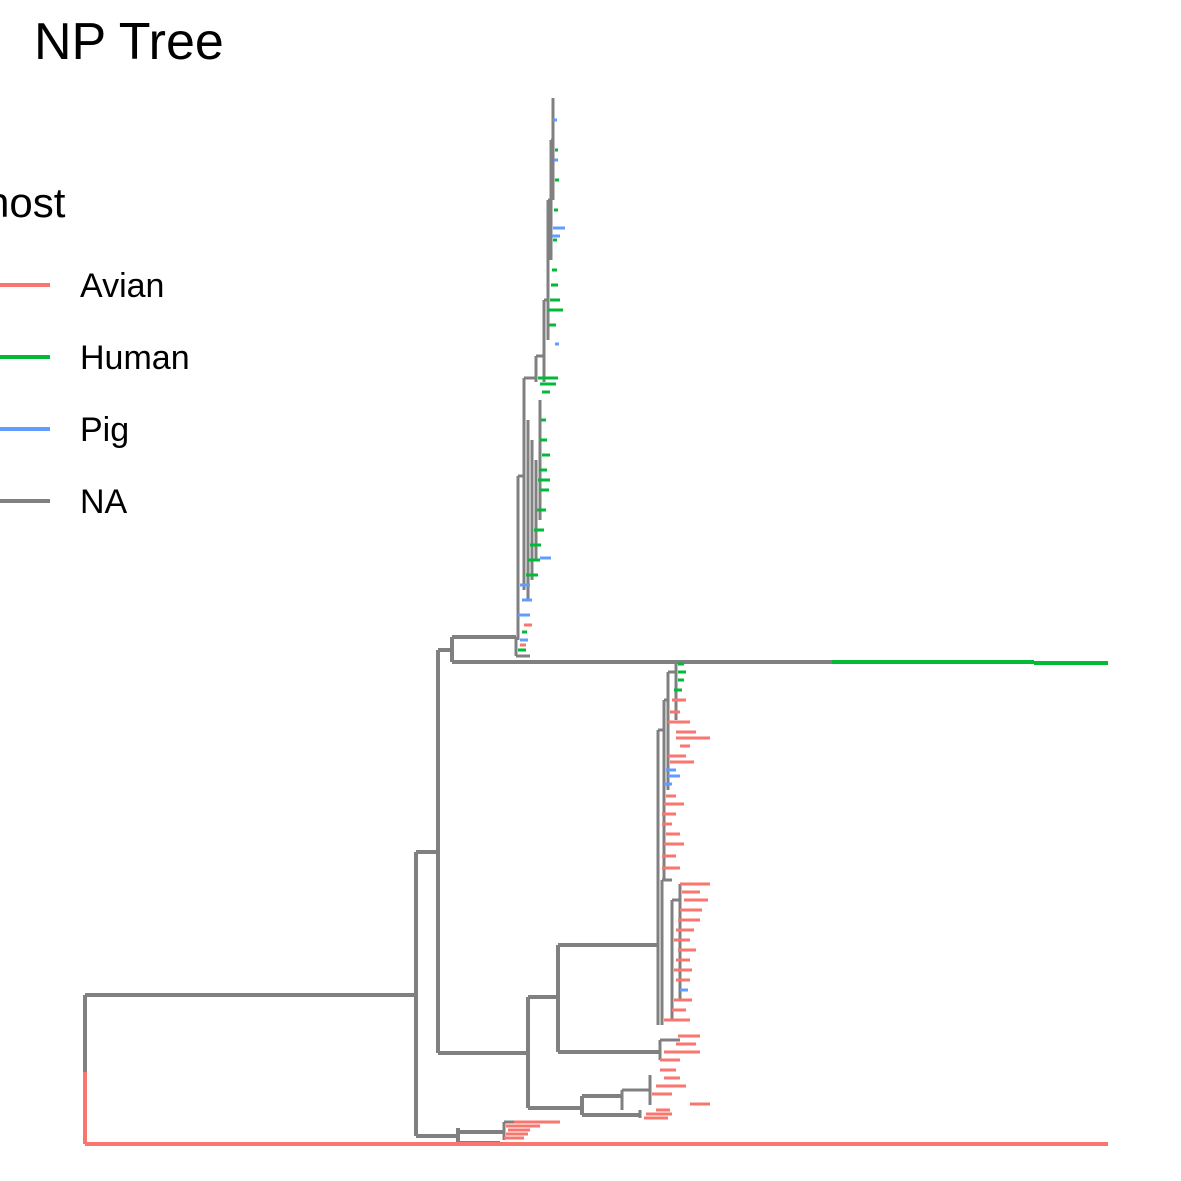  I want to click on legend-item-human: Human, so click(130, 358).